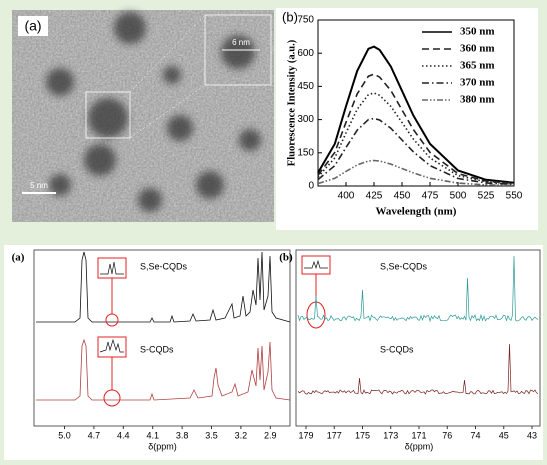 This screenshot has height=465, width=547. I want to click on x-tick-label: 5.0, so click(64, 435).